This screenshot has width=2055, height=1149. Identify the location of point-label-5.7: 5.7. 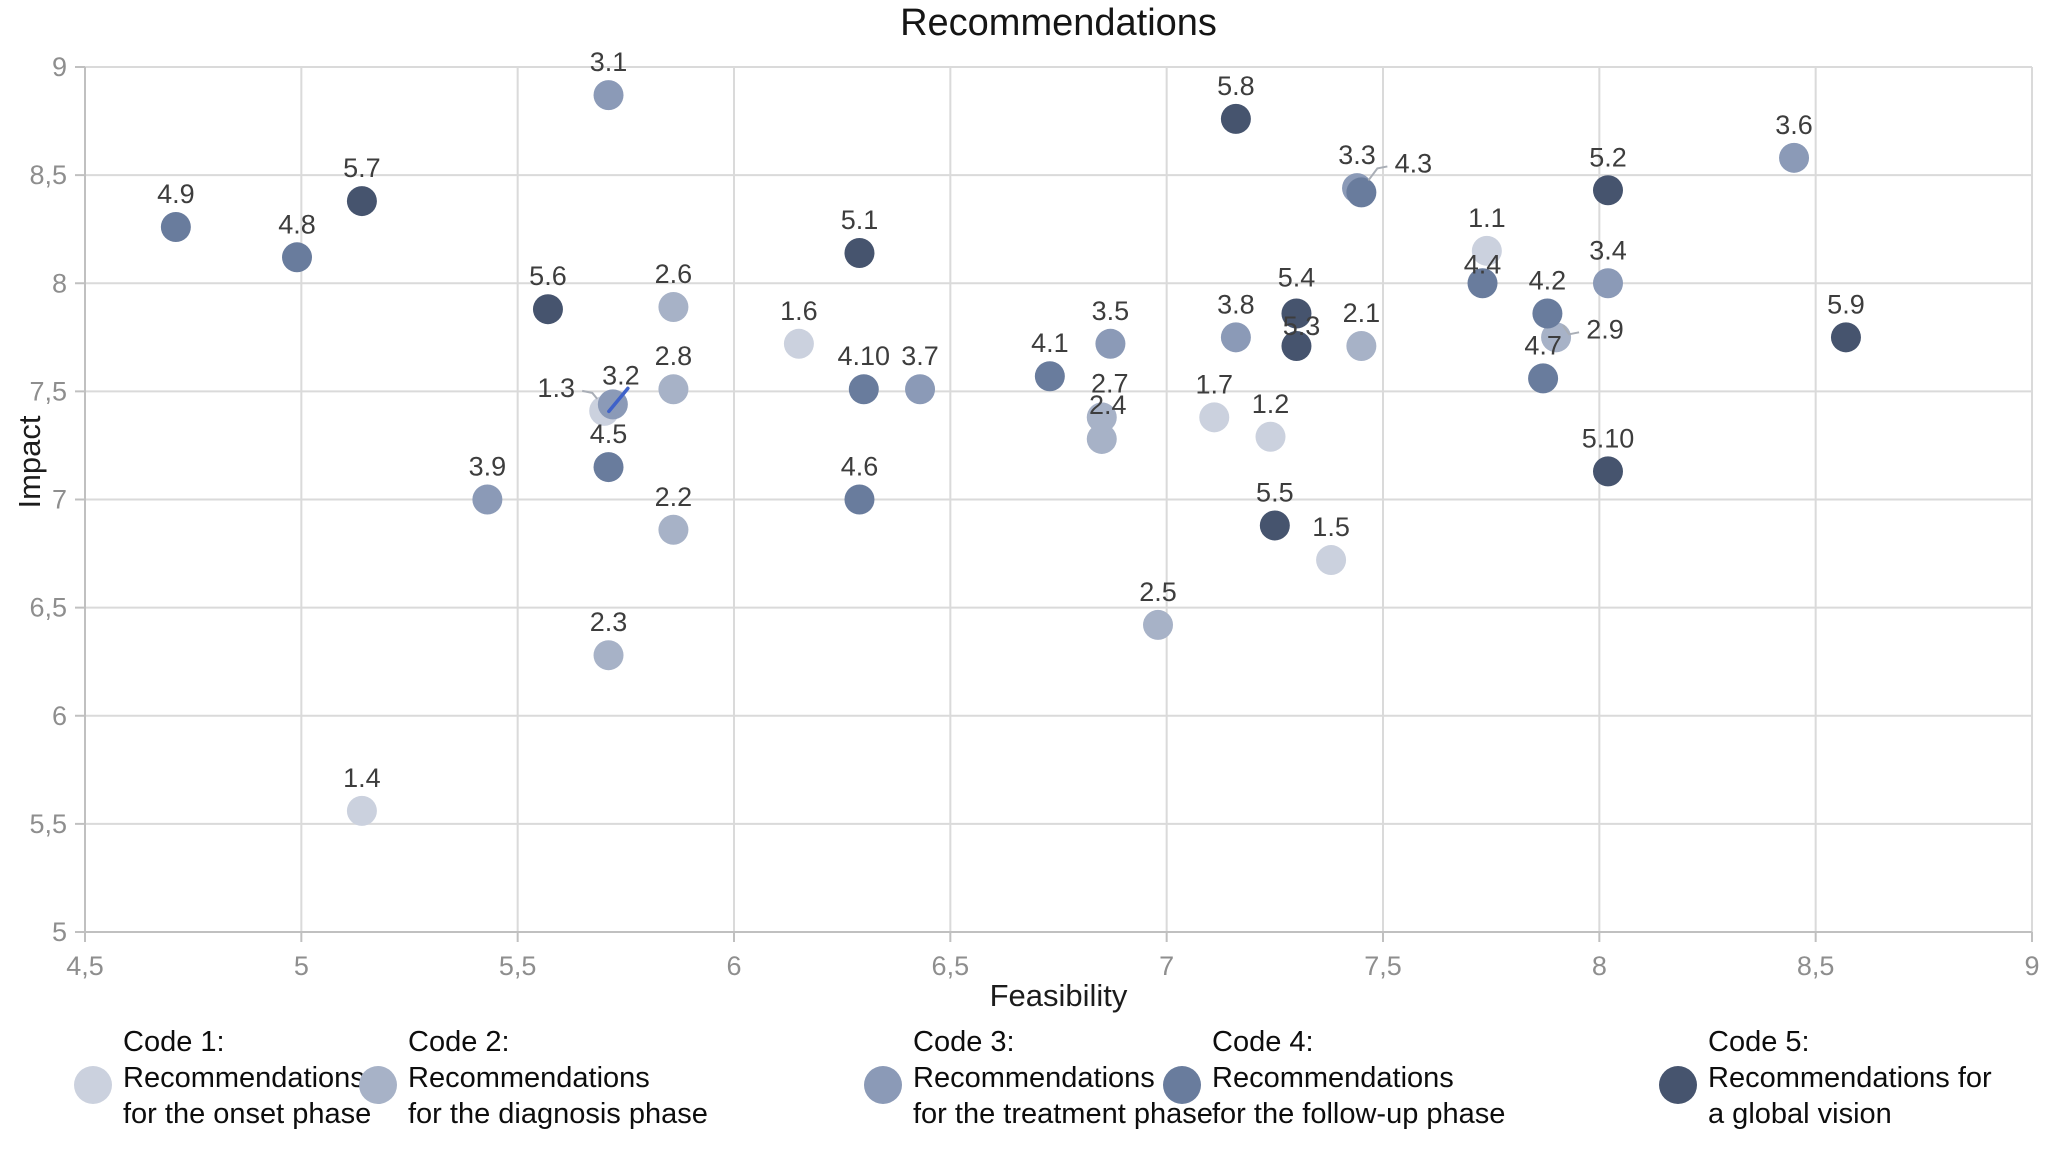
(362, 168).